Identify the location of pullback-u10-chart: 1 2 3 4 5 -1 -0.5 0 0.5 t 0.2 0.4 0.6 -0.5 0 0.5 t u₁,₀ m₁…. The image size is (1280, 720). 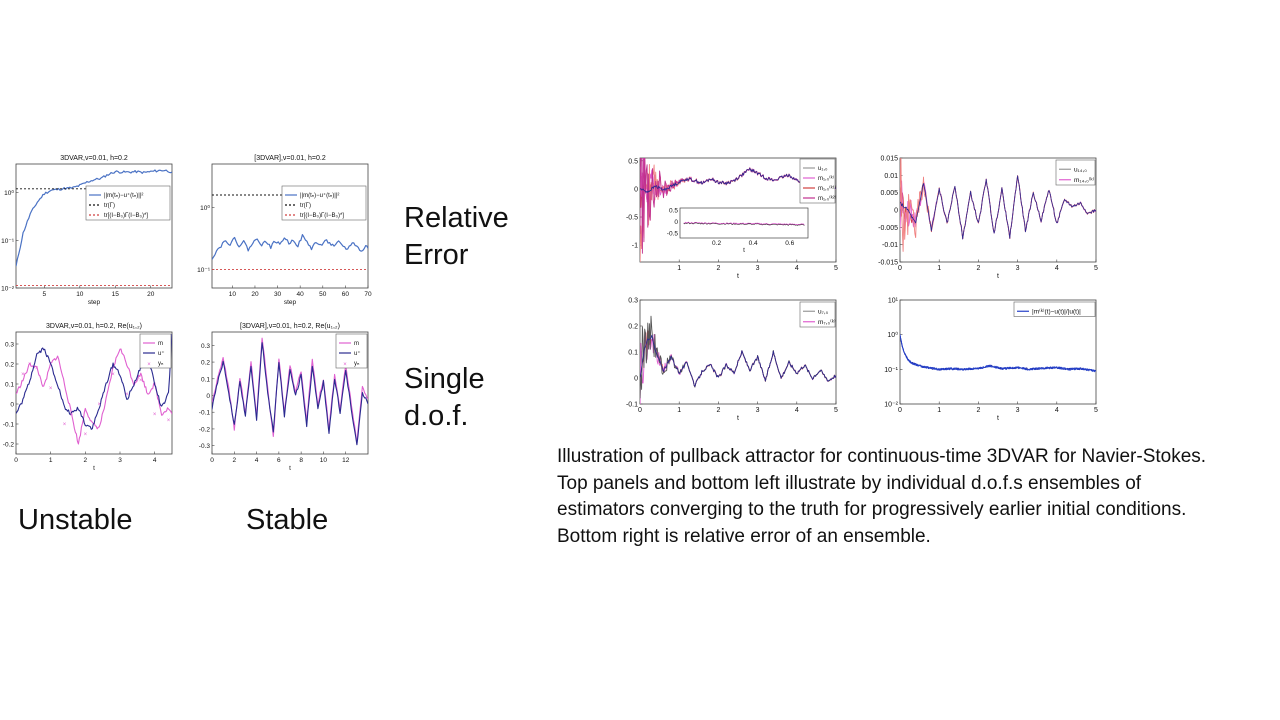
(732, 218).